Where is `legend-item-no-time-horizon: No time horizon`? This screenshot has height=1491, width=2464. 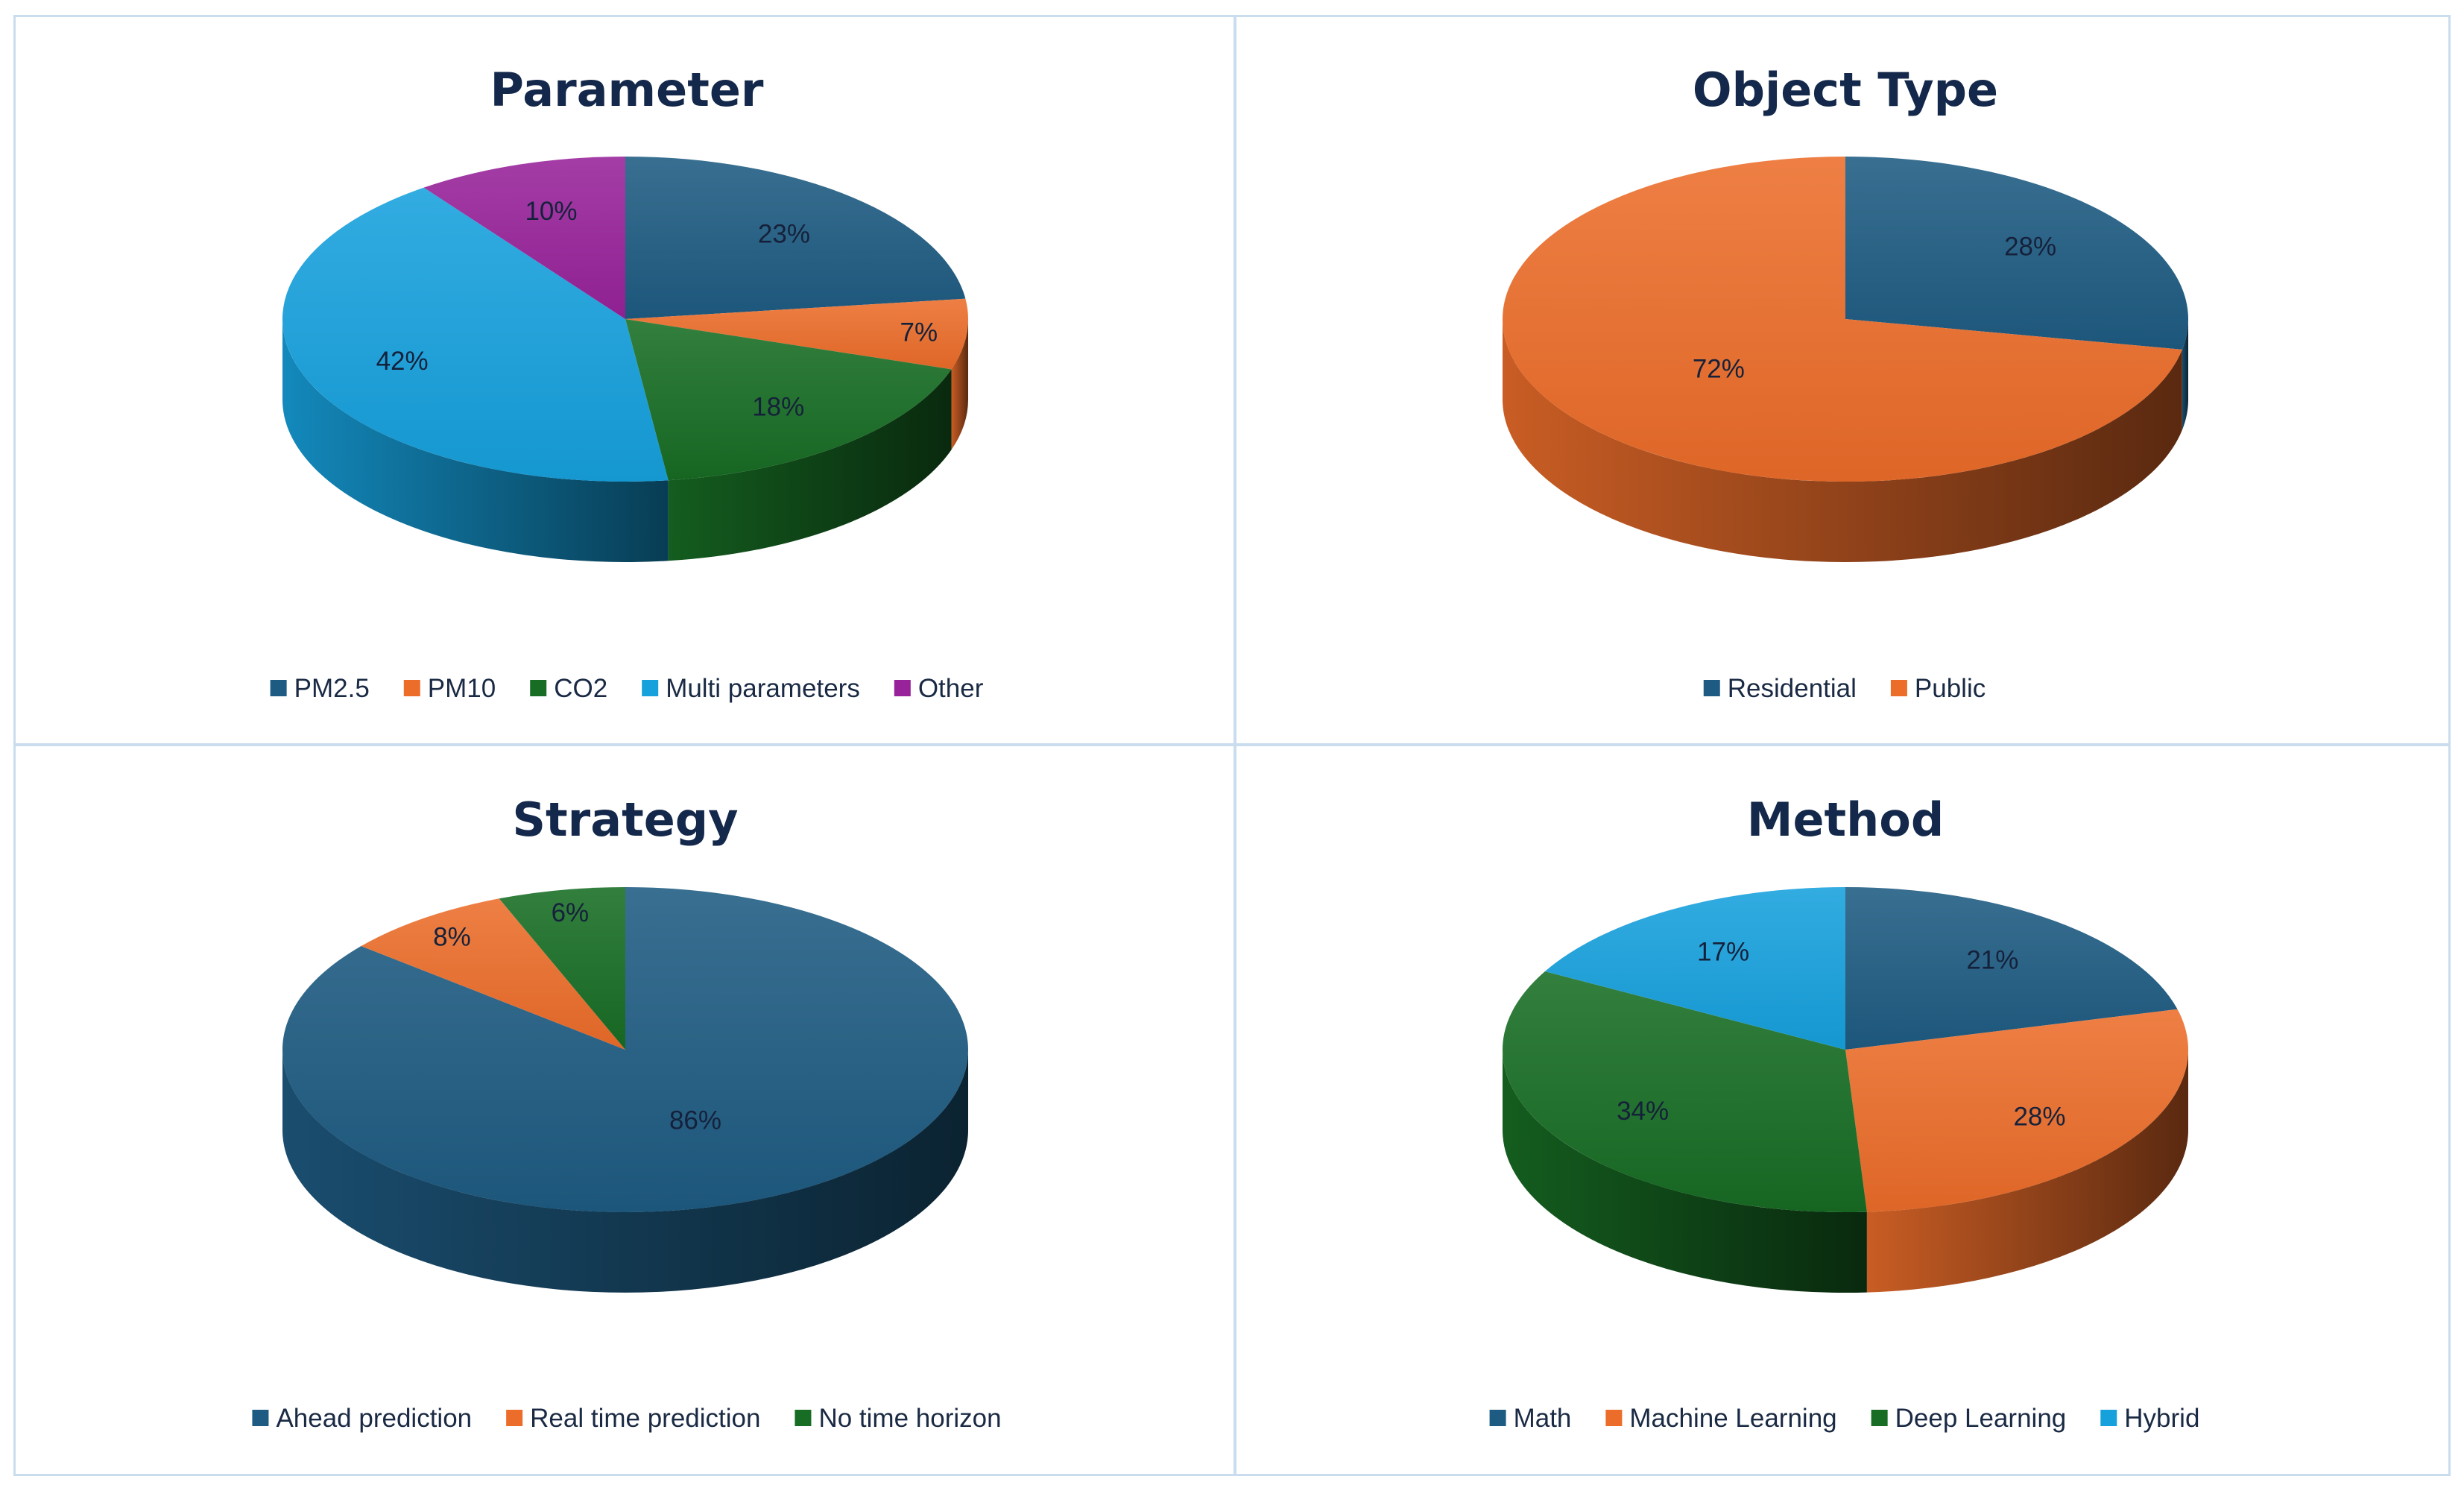 legend-item-no-time-horizon: No time horizon is located at coordinates (898, 1418).